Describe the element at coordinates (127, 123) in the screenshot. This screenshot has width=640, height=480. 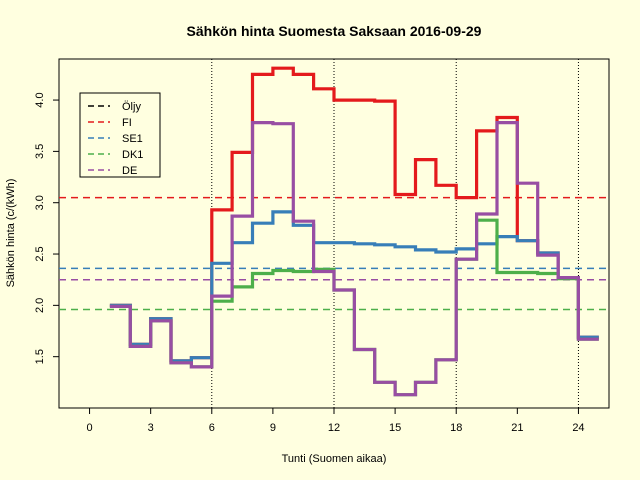
I see `legend-label-fi: FI` at that location.